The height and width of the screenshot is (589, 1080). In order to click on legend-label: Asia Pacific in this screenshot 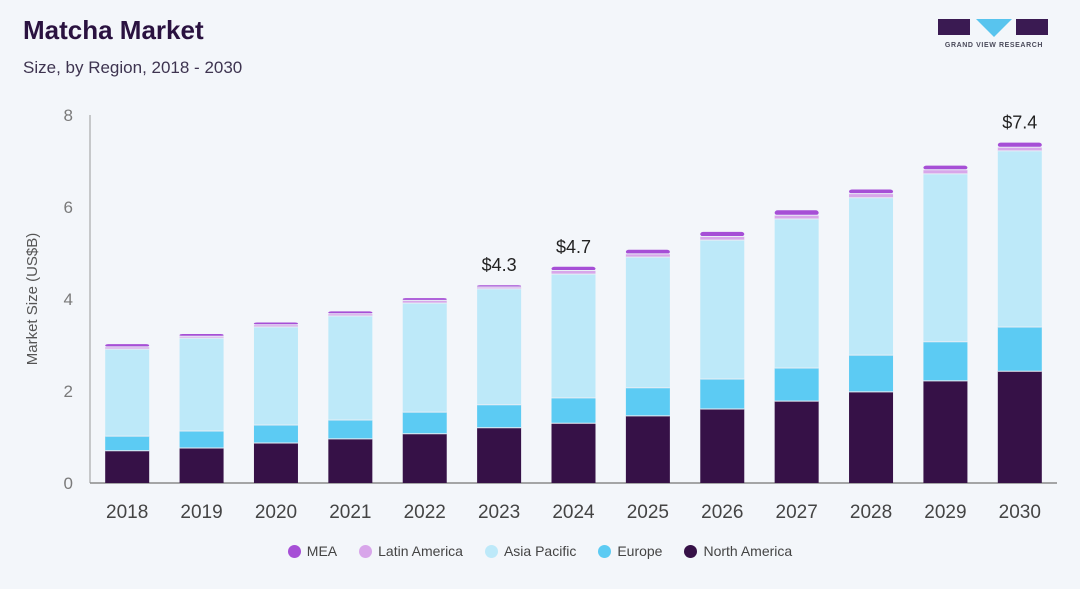, I will do `click(540, 551)`.